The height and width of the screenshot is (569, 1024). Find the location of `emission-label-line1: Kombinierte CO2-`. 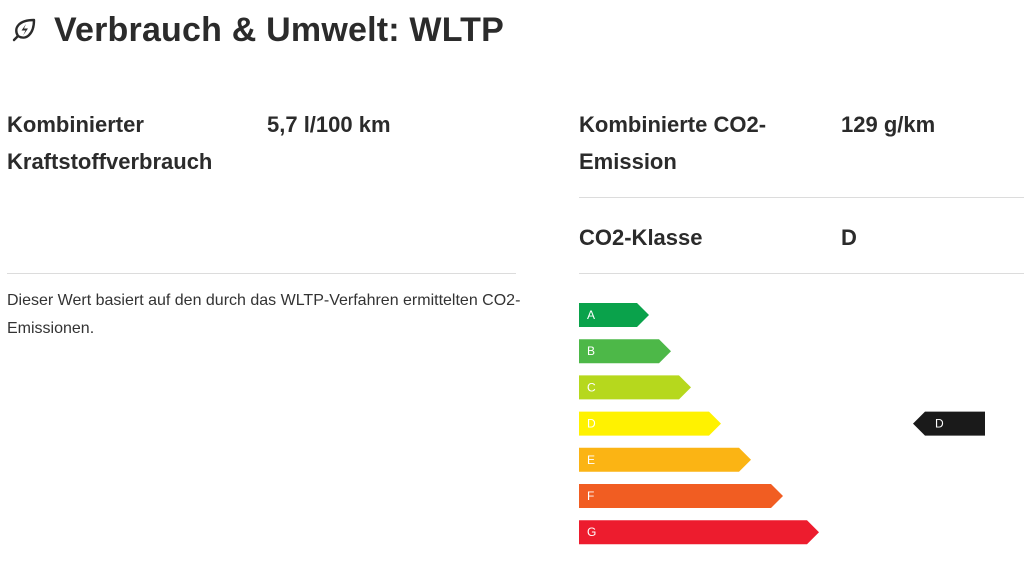

emission-label-line1: Kombinierte CO2- is located at coordinates (673, 124).